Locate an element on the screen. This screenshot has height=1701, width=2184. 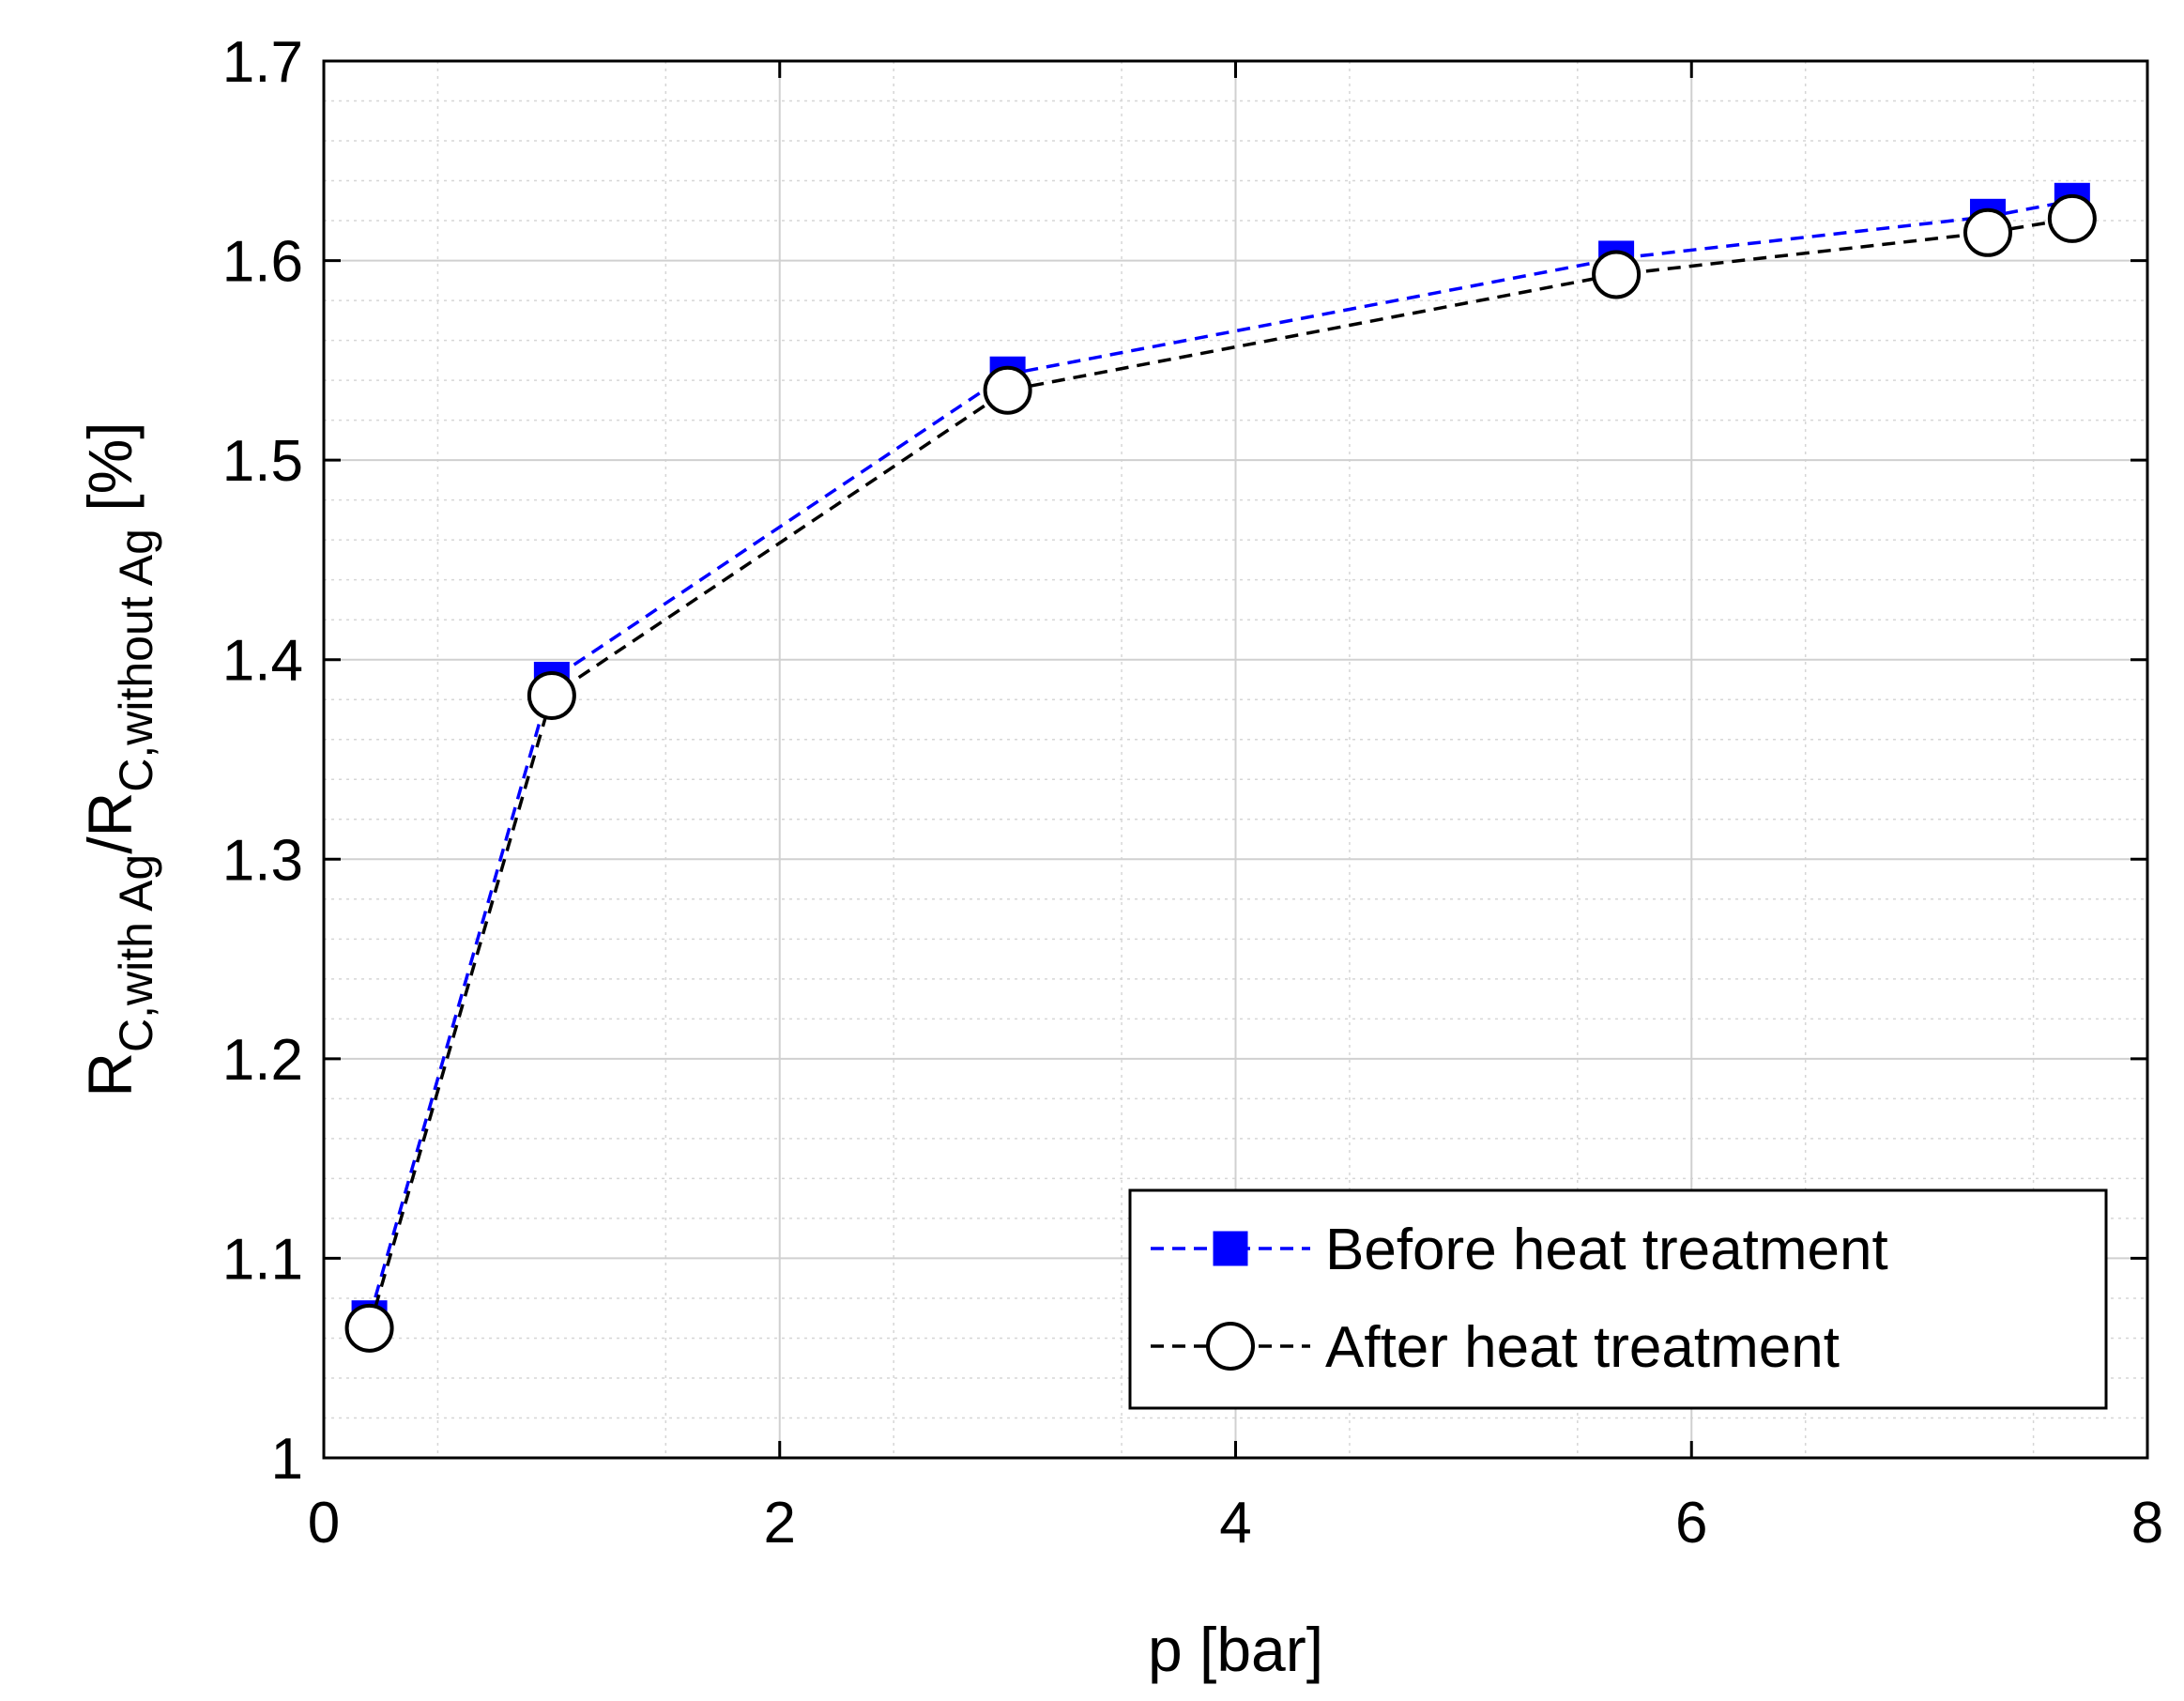
legend-entry: After heat treatment is located at coordinates (1495, 1347).